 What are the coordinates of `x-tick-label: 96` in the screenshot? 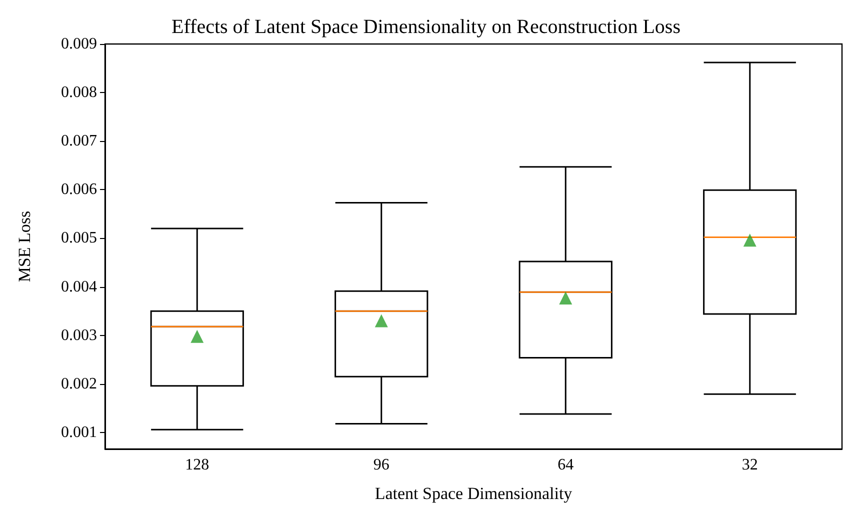 It's located at (381, 465).